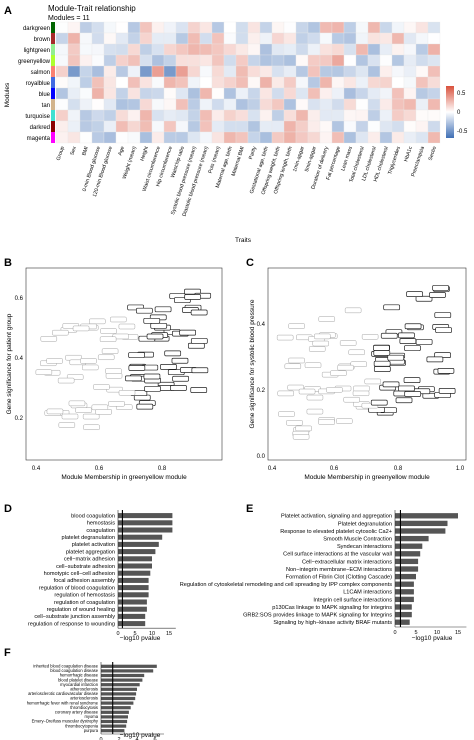 The width and height of the screenshot is (474, 740). Describe the element at coordinates (77, 711) in the screenshot. I see `bar-term-label: coronary artery disease` at that location.